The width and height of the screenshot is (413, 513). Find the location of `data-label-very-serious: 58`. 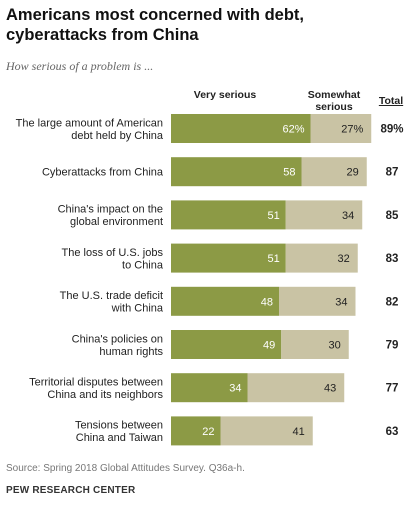

data-label-very-serious: 58 is located at coordinates (289, 173).